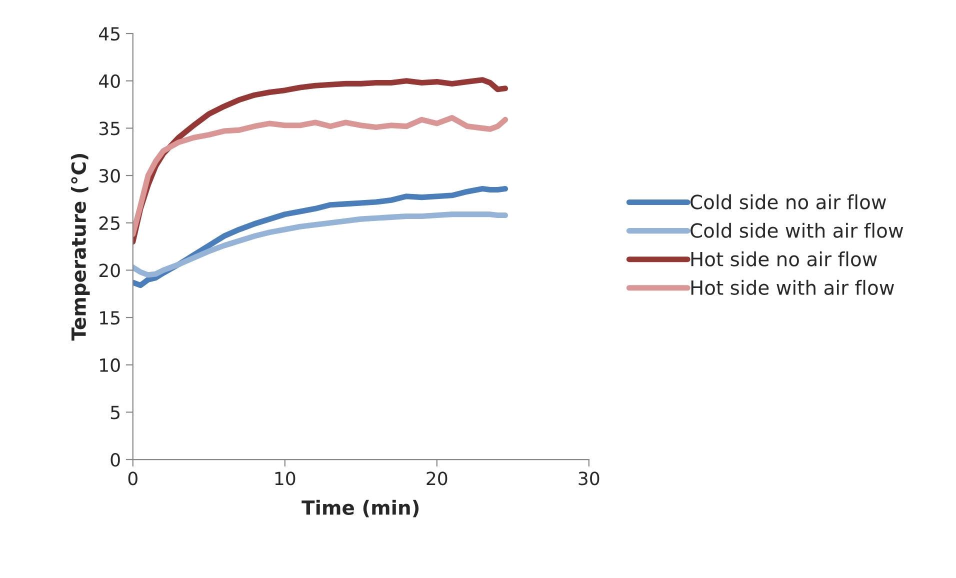 The width and height of the screenshot is (956, 578). Describe the element at coordinates (784, 258) in the screenshot. I see `legend-label: Hot side no air flow` at that location.